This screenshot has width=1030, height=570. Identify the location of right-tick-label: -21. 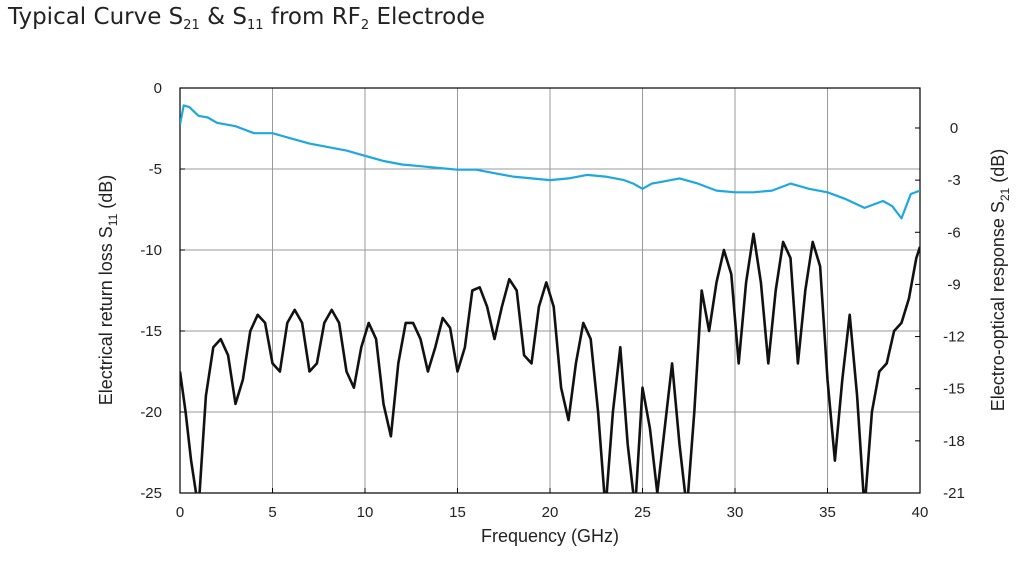
(954, 493).